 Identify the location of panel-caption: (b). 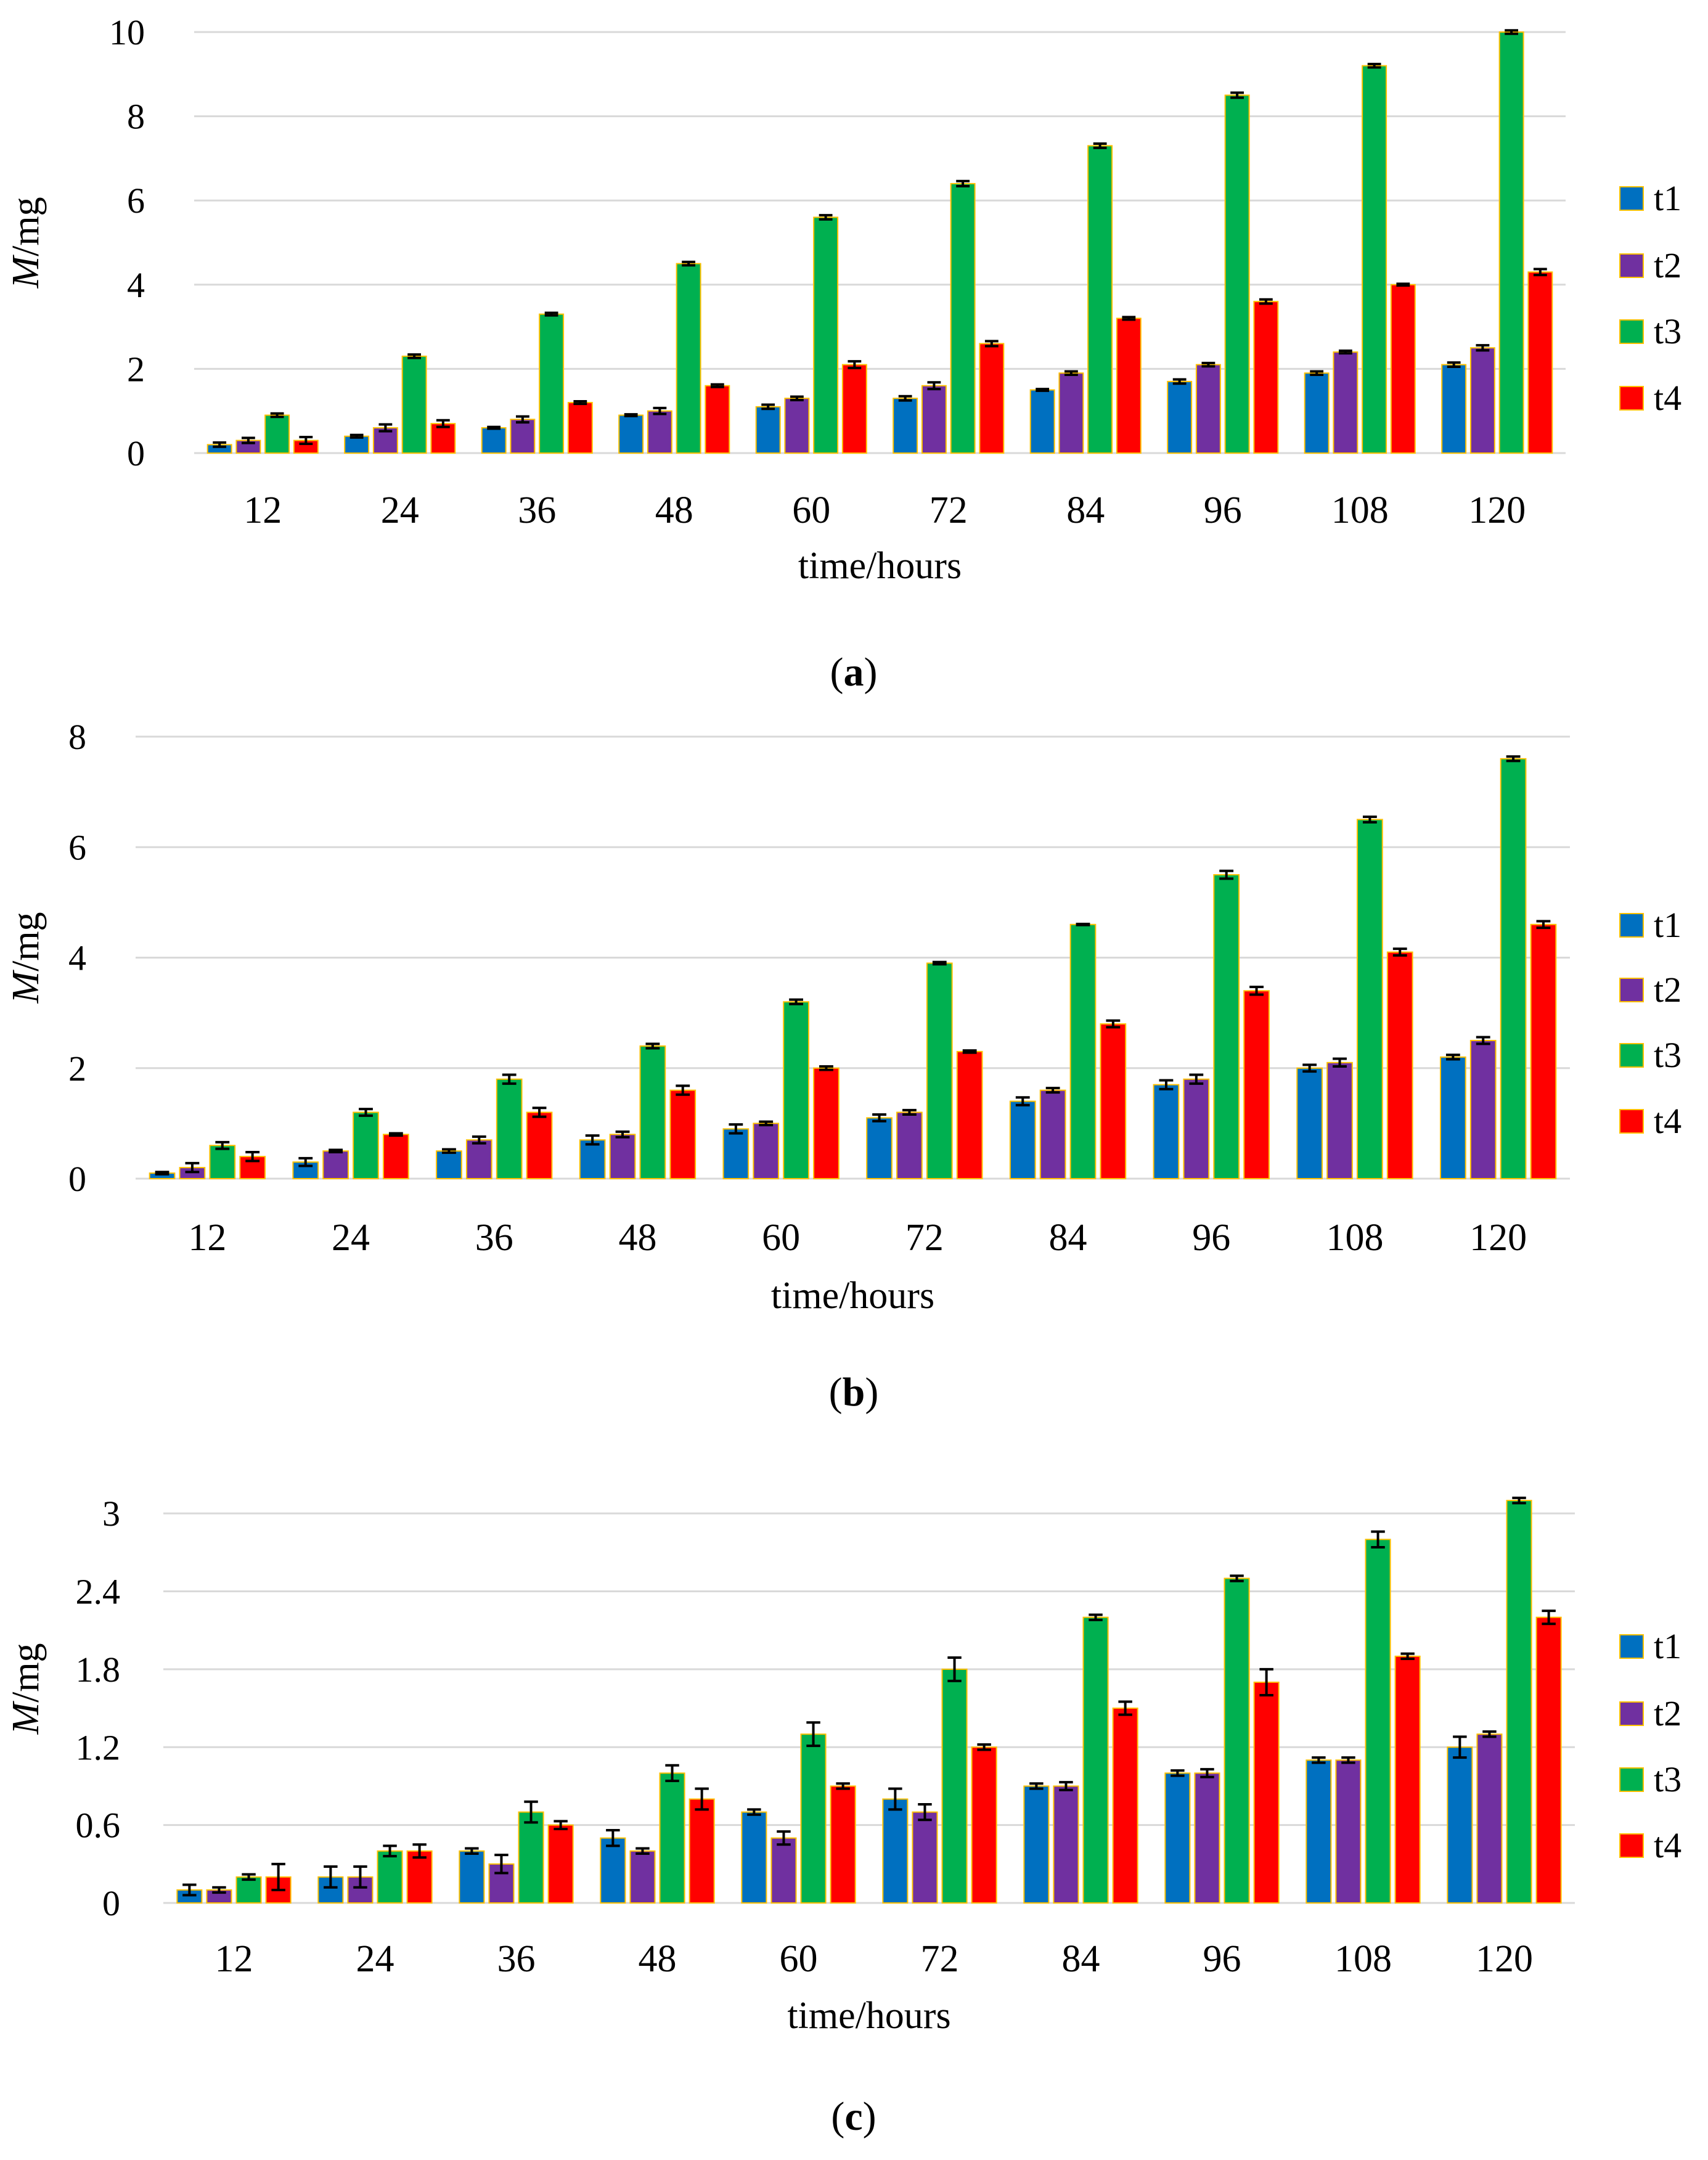
(854, 1392).